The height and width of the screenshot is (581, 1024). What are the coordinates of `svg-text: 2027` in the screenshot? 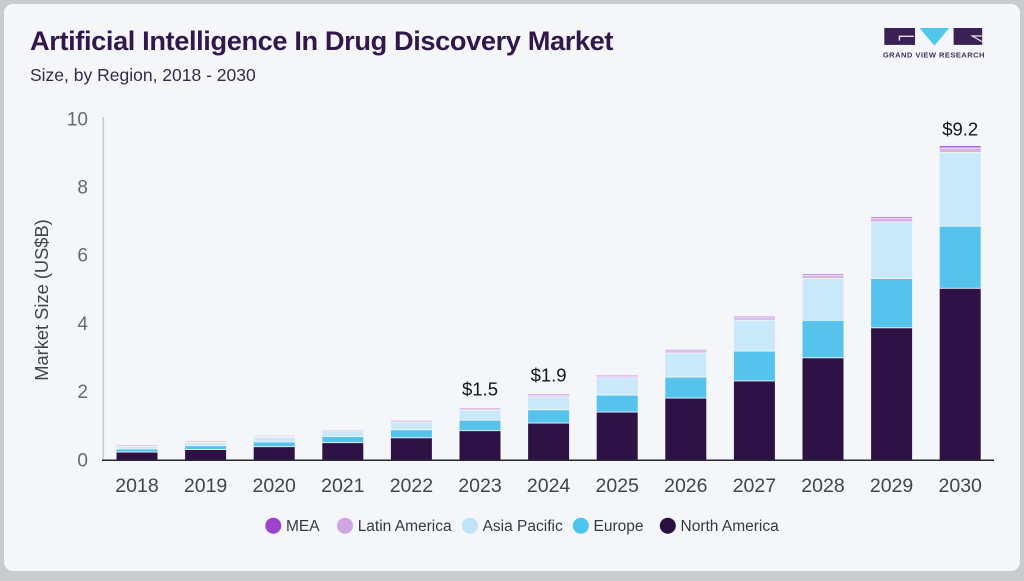 It's located at (754, 486).